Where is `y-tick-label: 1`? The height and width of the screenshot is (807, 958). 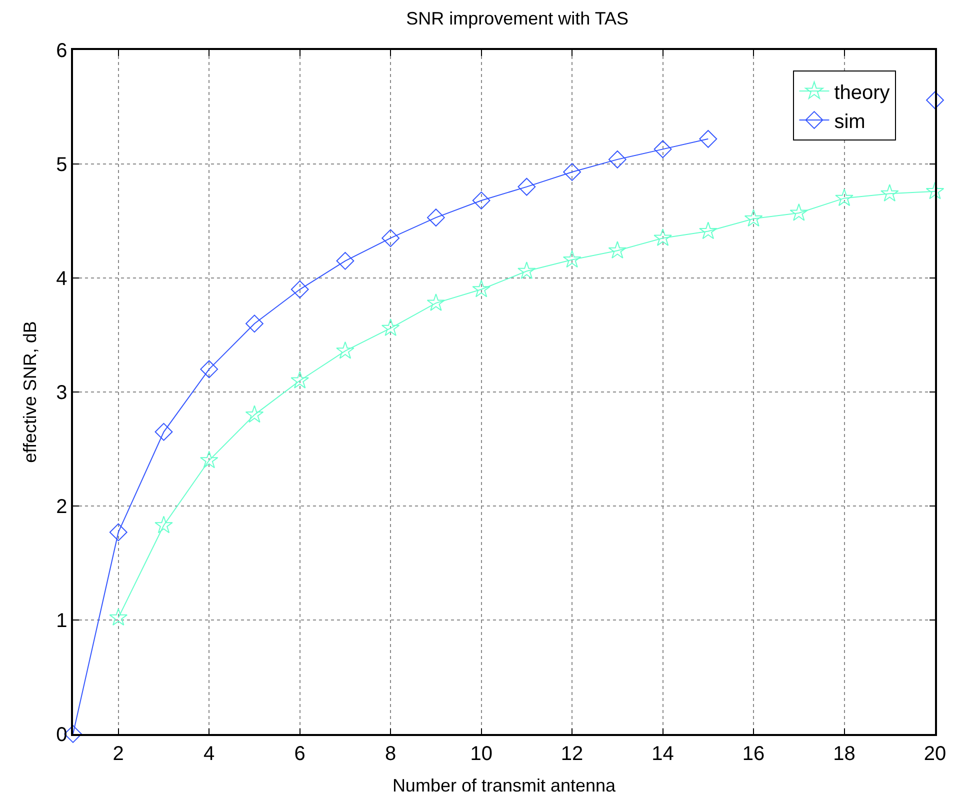
y-tick-label: 1 is located at coordinates (62, 621).